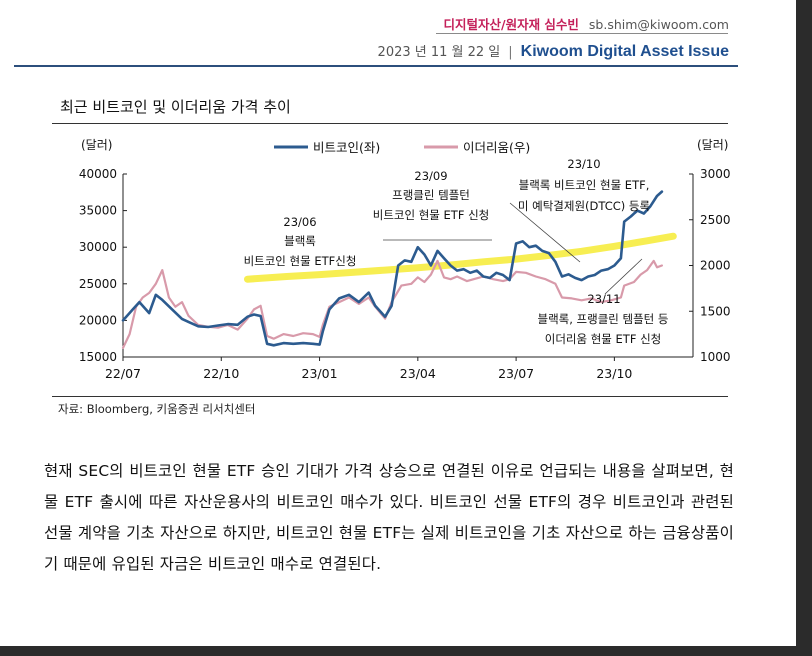 The image size is (812, 656). I want to click on y-left-tick-label: 20000, so click(98, 320).